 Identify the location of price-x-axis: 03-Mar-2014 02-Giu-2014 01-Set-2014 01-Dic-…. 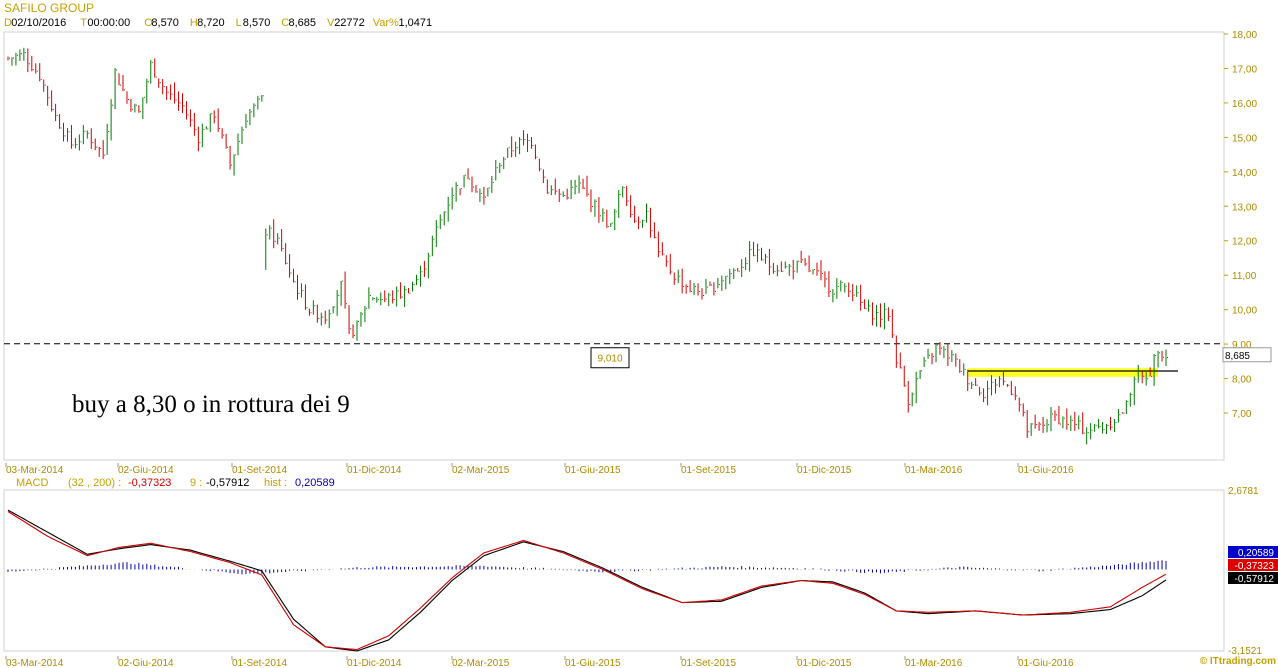
(539, 469).